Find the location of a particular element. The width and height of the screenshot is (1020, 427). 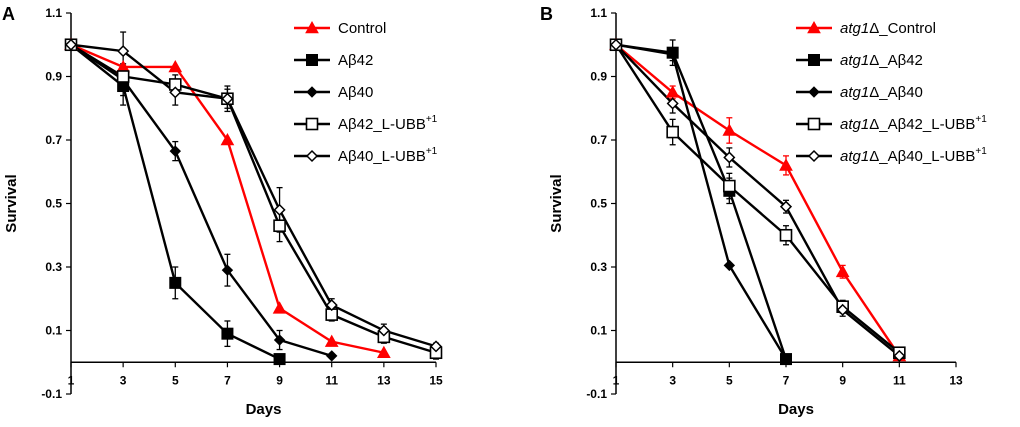

legend-label: atg1Δ_Aβ42 is located at coordinates (881, 60).